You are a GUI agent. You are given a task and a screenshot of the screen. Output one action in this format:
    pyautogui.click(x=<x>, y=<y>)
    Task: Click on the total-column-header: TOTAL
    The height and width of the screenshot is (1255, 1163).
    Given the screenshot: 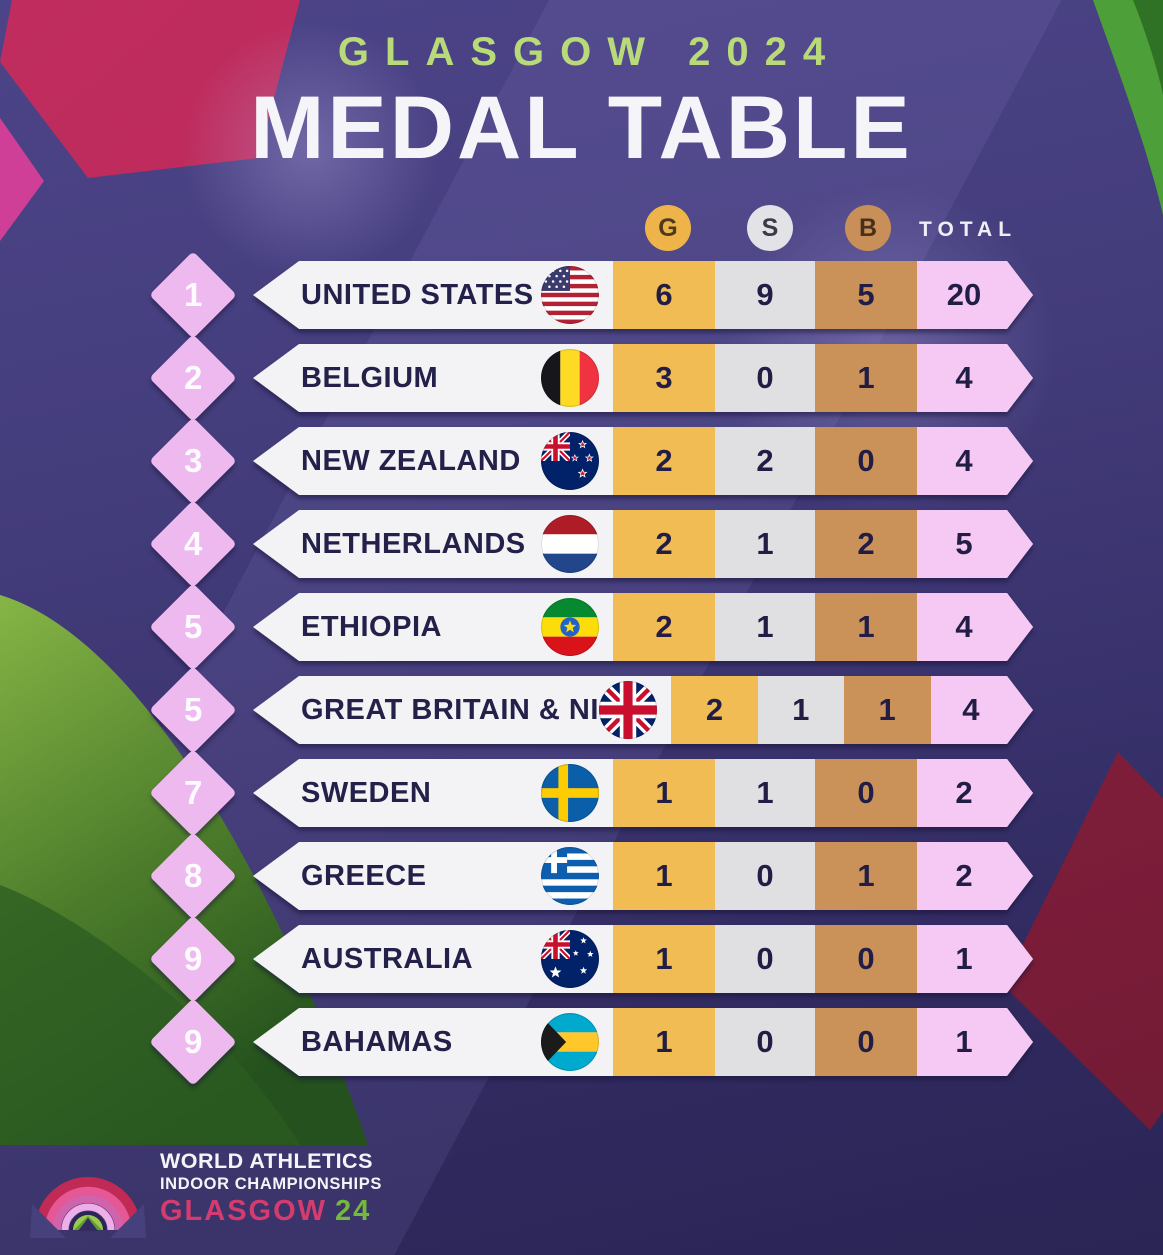 What is the action you would take?
    pyautogui.click(x=968, y=229)
    